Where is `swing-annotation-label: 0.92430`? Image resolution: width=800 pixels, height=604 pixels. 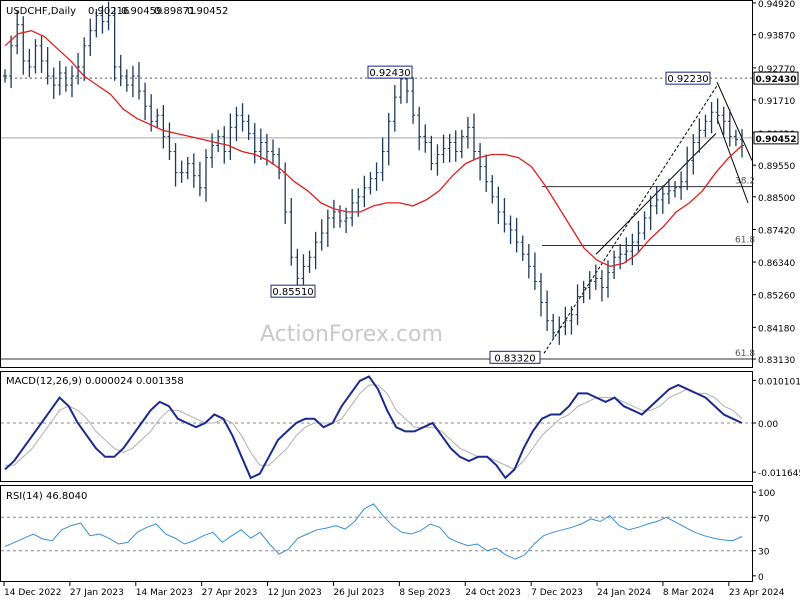
swing-annotation-label: 0.92430 is located at coordinates (389, 73).